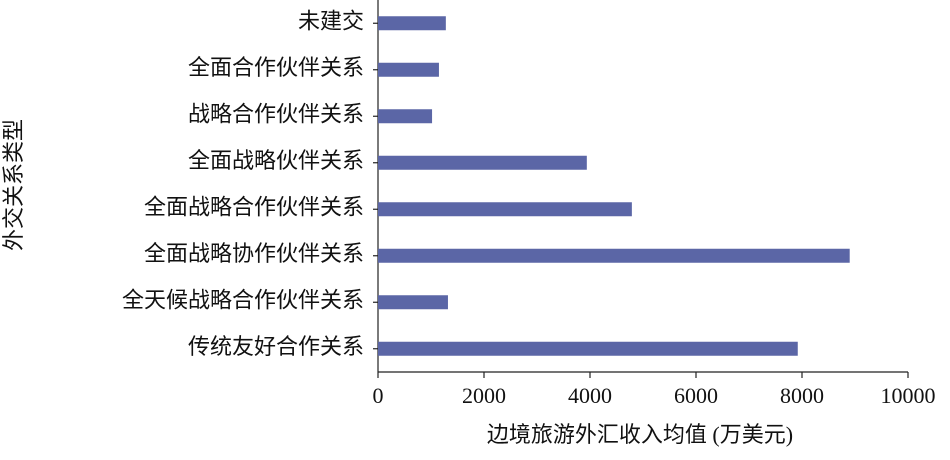 This screenshot has height=460, width=950. Describe the element at coordinates (243, 299) in the screenshot. I see `y-tick-label: 全天候战略合作伙伴关系` at that location.